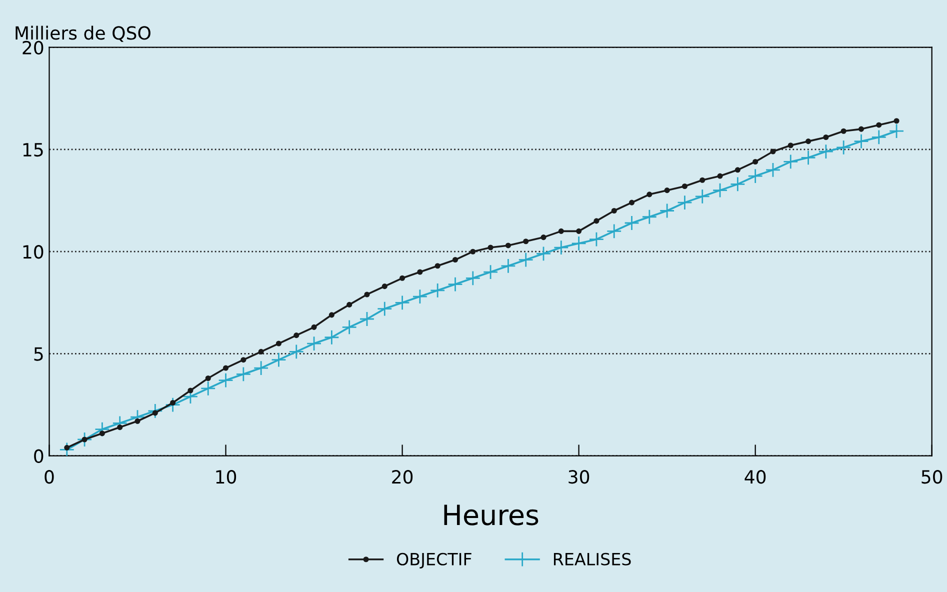 The width and height of the screenshot is (947, 592). I want to click on x-tick-label: 10, so click(226, 477).